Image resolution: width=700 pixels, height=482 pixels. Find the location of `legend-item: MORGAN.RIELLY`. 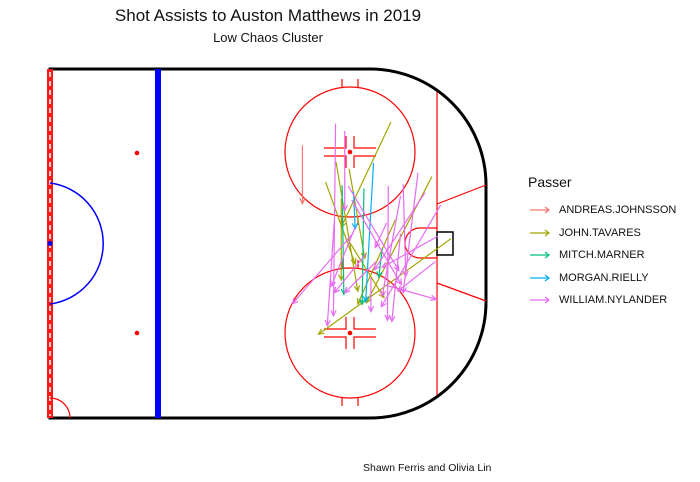

legend-item: MORGAN.RIELLY is located at coordinates (602, 278).